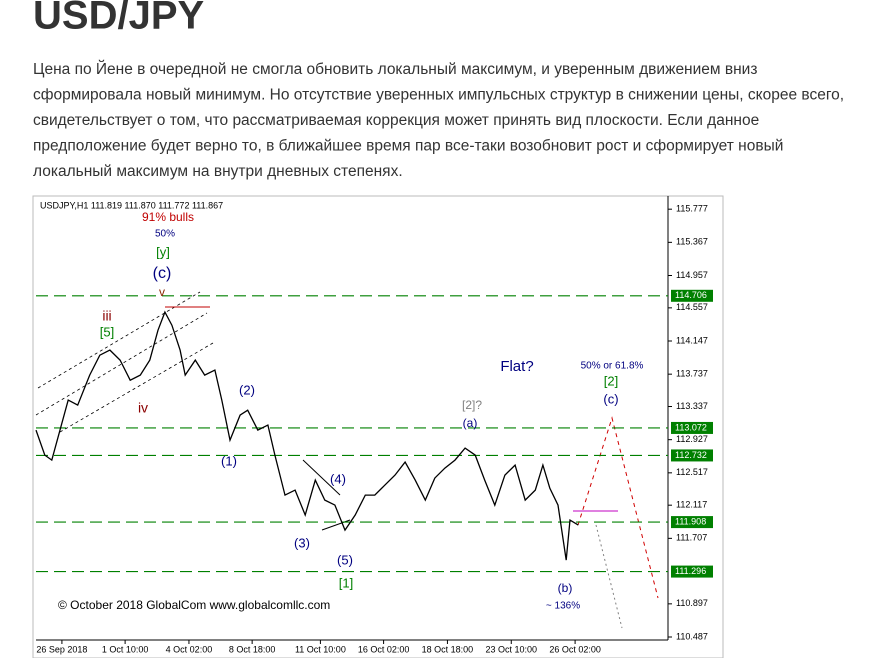  Describe the element at coordinates (168, 217) in the screenshot. I see `wave-label: 91% bulls` at that location.